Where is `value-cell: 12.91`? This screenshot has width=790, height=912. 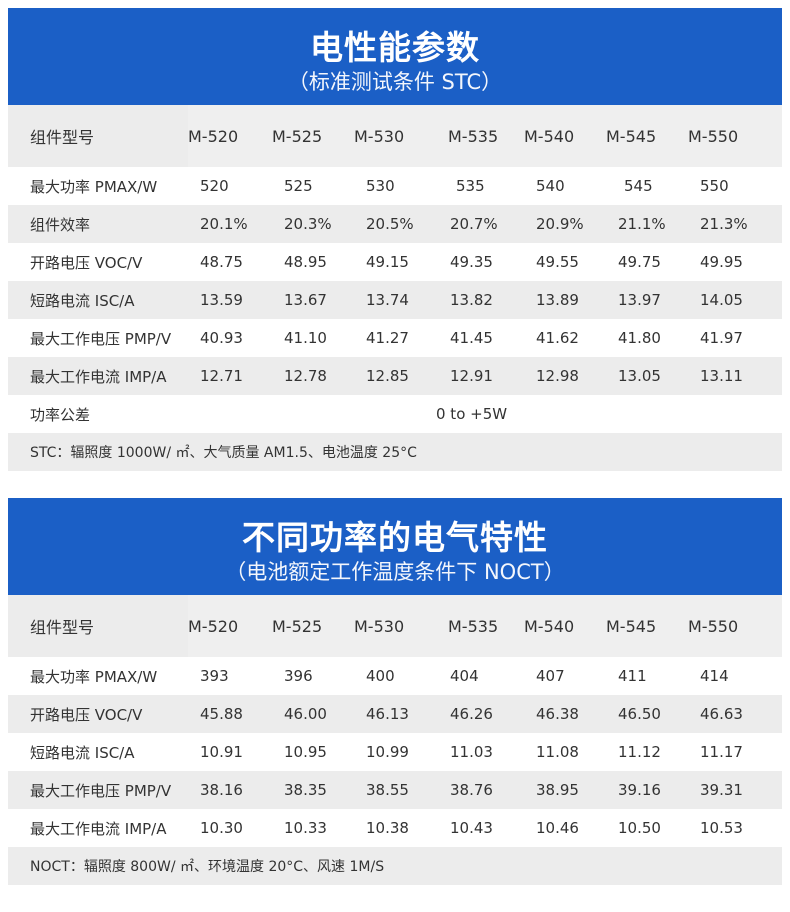
value-cell: 12.91 is located at coordinates (480, 376).